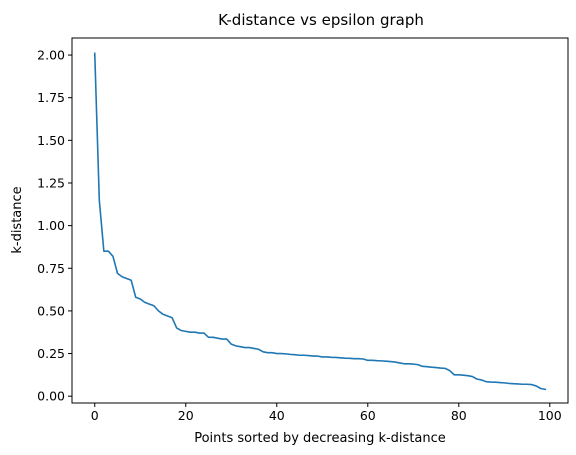  I want to click on y-tick-label: 0.50, so click(51, 310).